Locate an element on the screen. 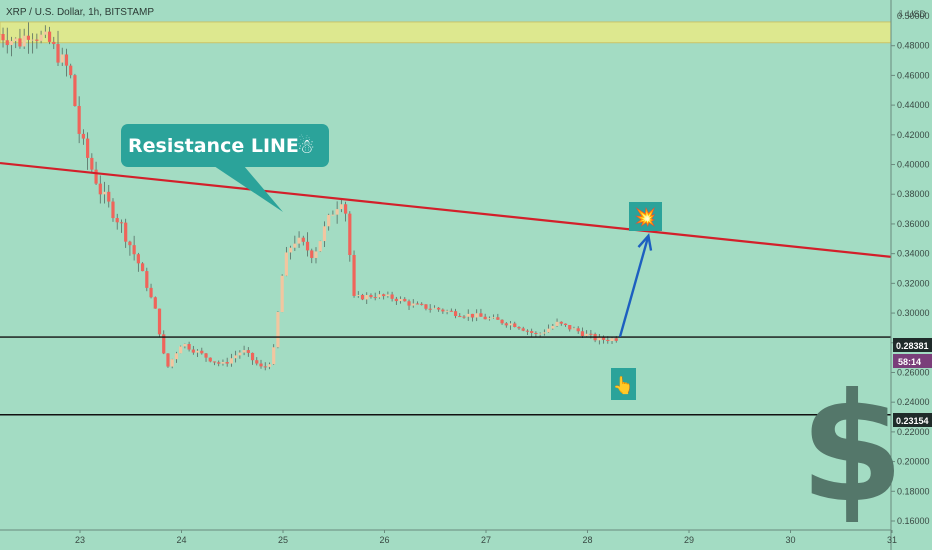 The height and width of the screenshot is (550, 932). currency-label: ⇩ USD is located at coordinates (912, 14).